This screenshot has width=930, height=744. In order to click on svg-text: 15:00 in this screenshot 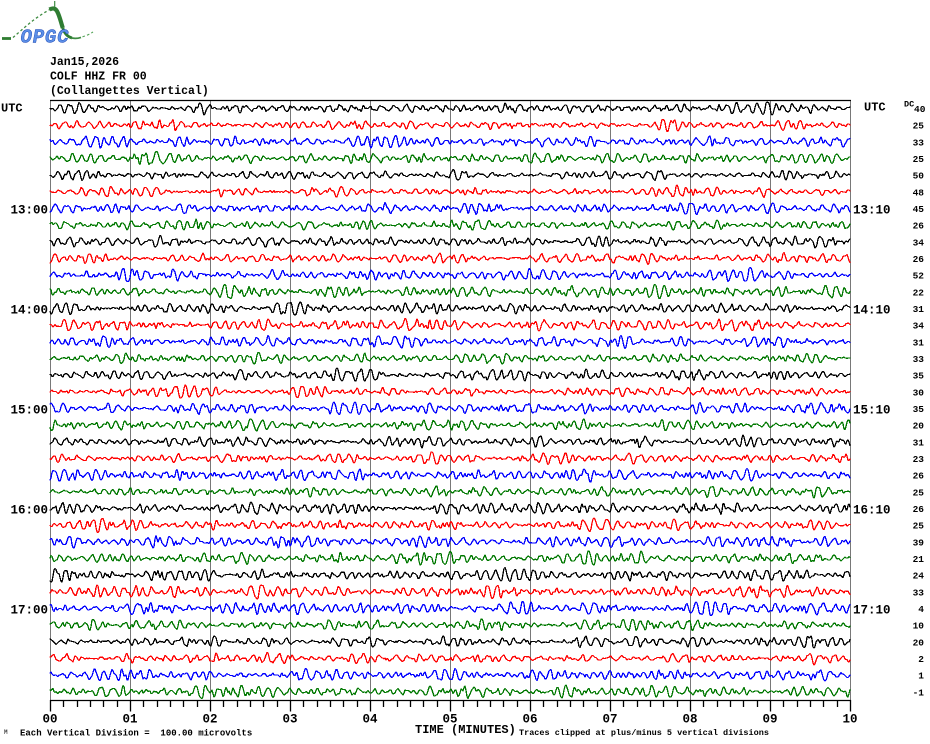, I will do `click(29, 411)`.